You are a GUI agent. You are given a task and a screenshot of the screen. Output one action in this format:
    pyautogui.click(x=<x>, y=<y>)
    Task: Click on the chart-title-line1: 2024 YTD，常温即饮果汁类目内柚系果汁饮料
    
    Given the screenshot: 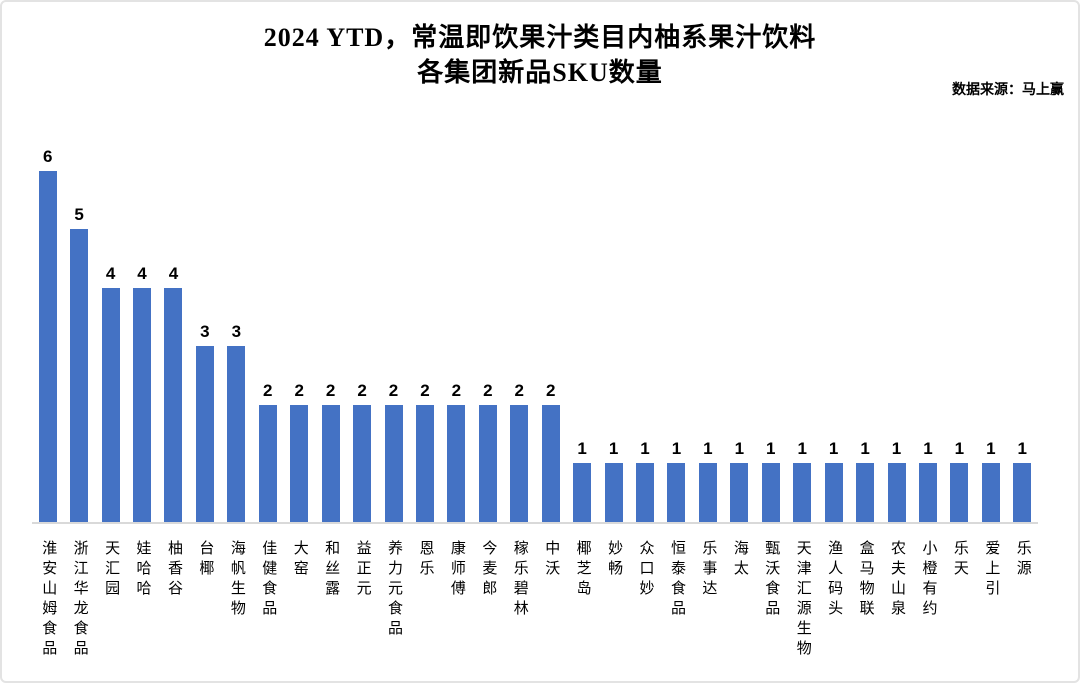 What is the action you would take?
    pyautogui.click(x=540, y=37)
    